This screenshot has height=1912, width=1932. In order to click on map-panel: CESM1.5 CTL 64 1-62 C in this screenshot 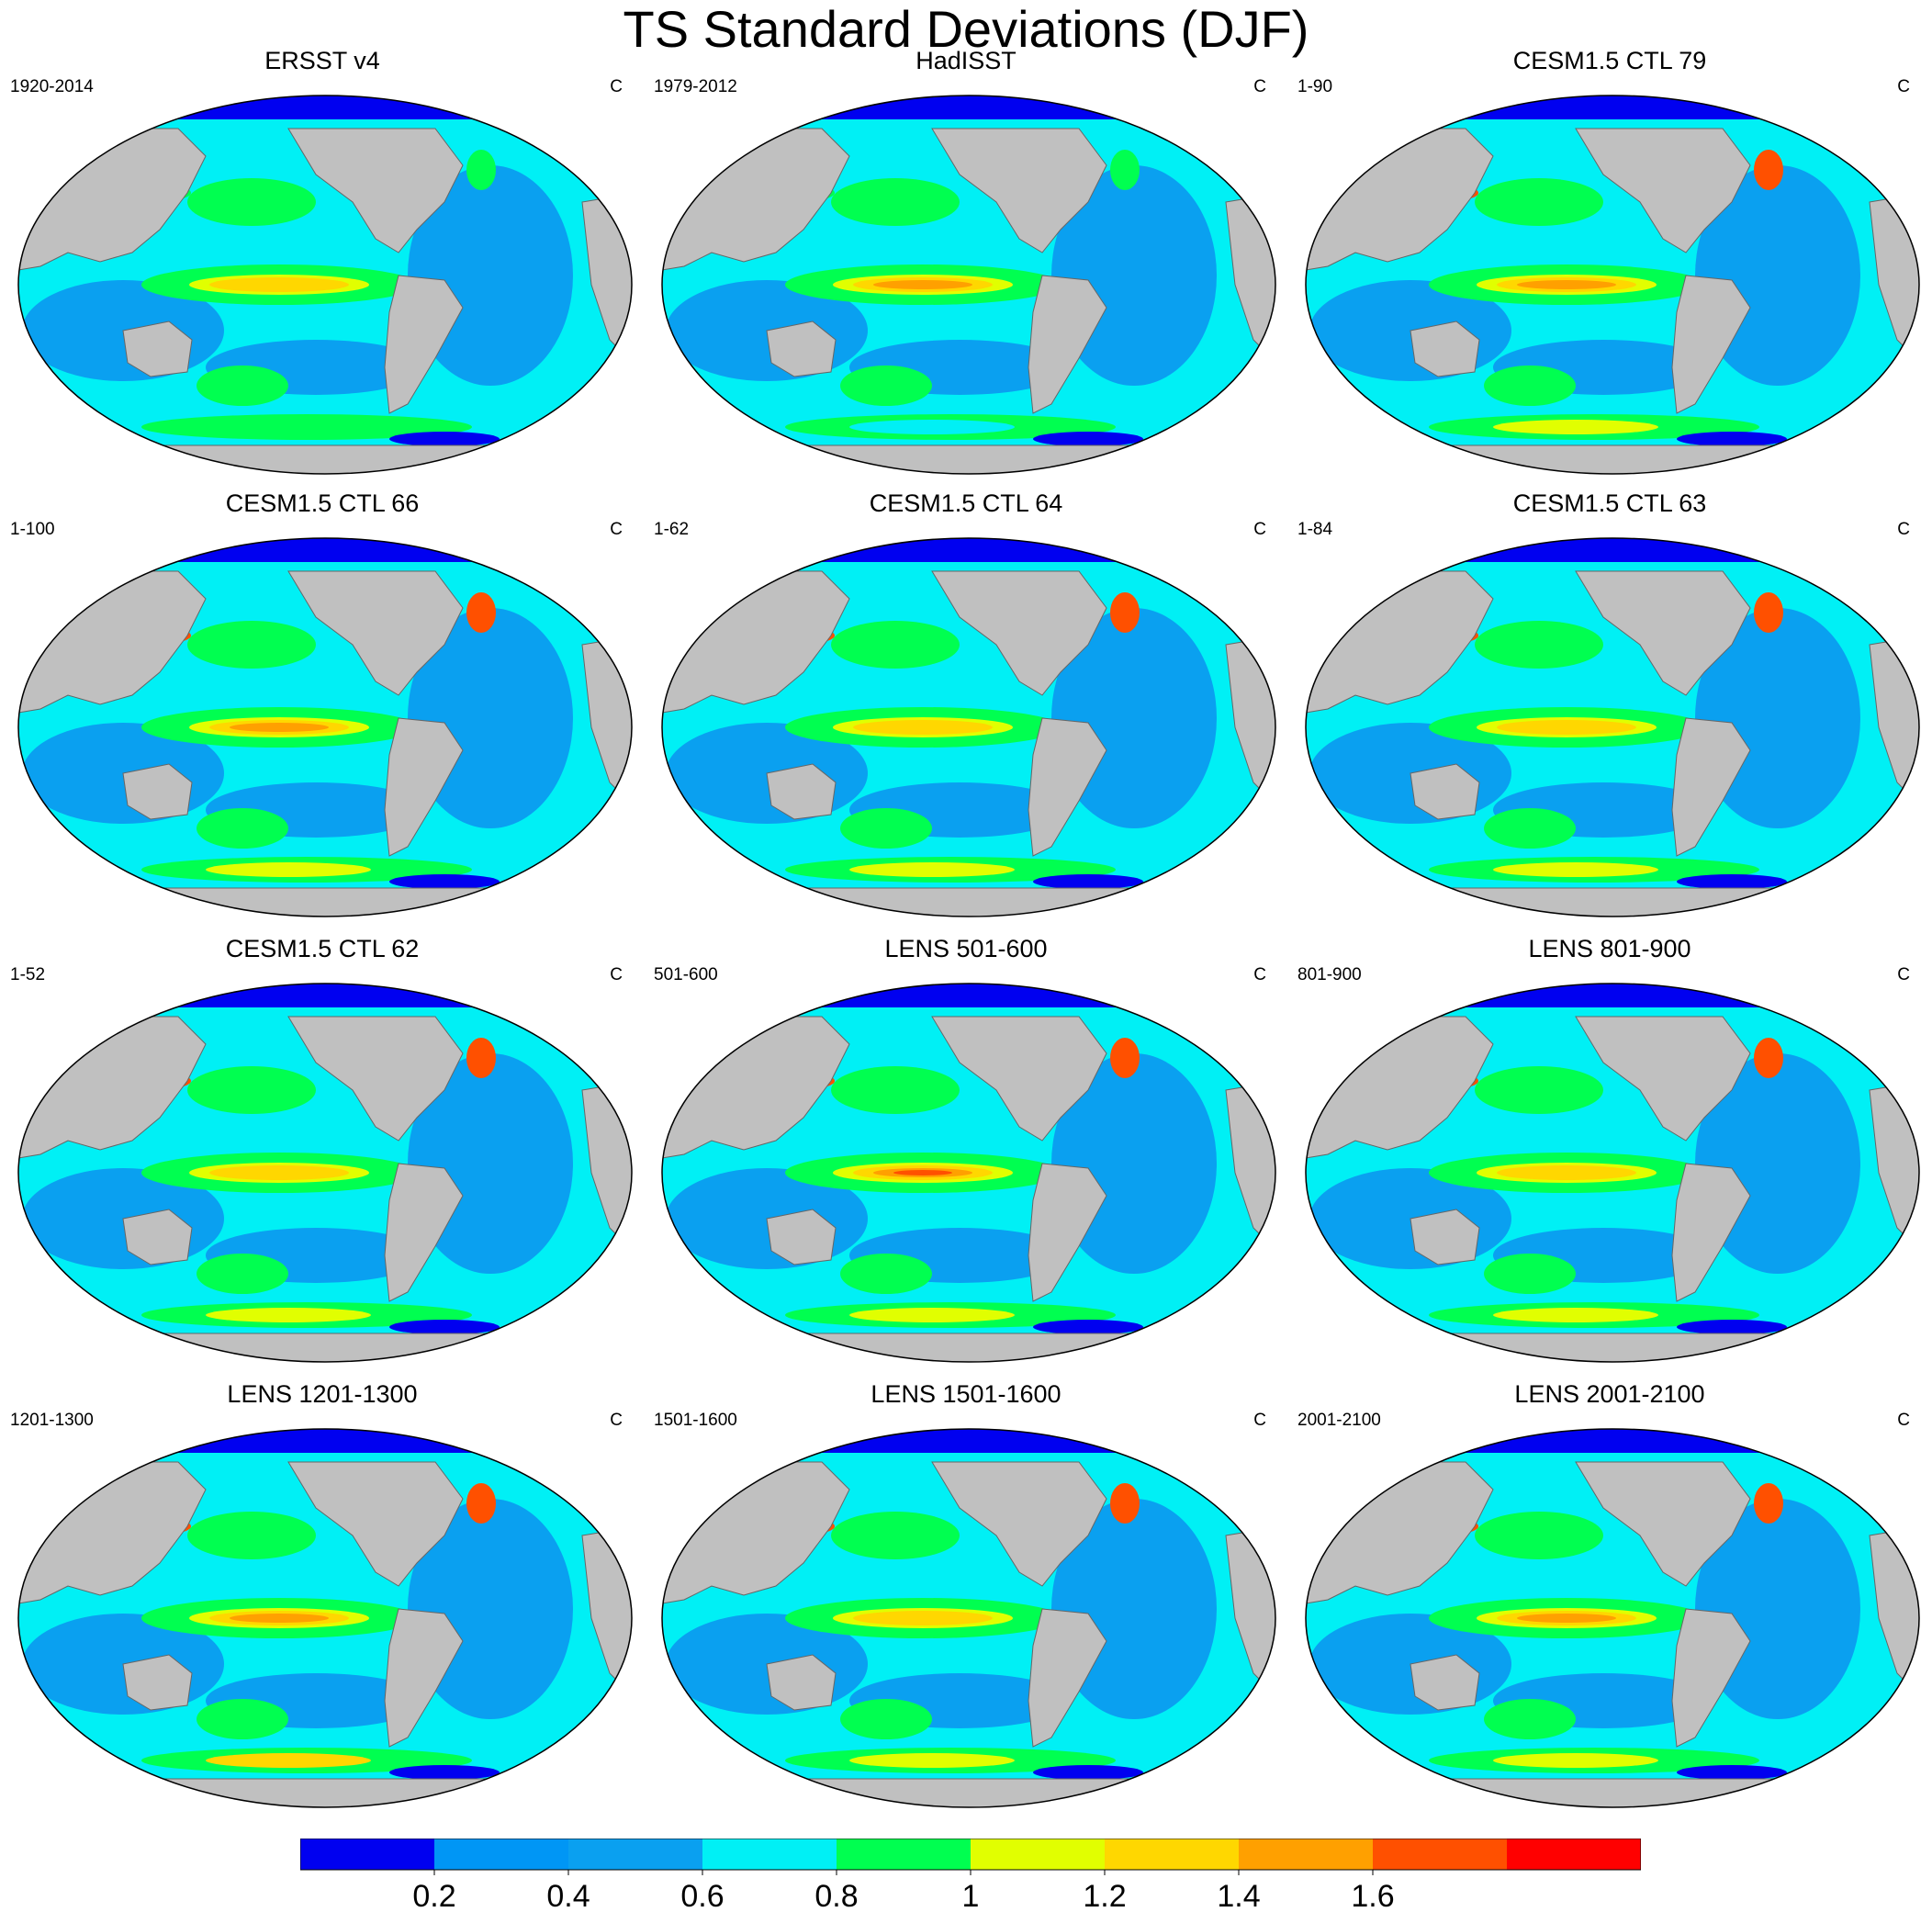, I will do `click(966, 704)`.